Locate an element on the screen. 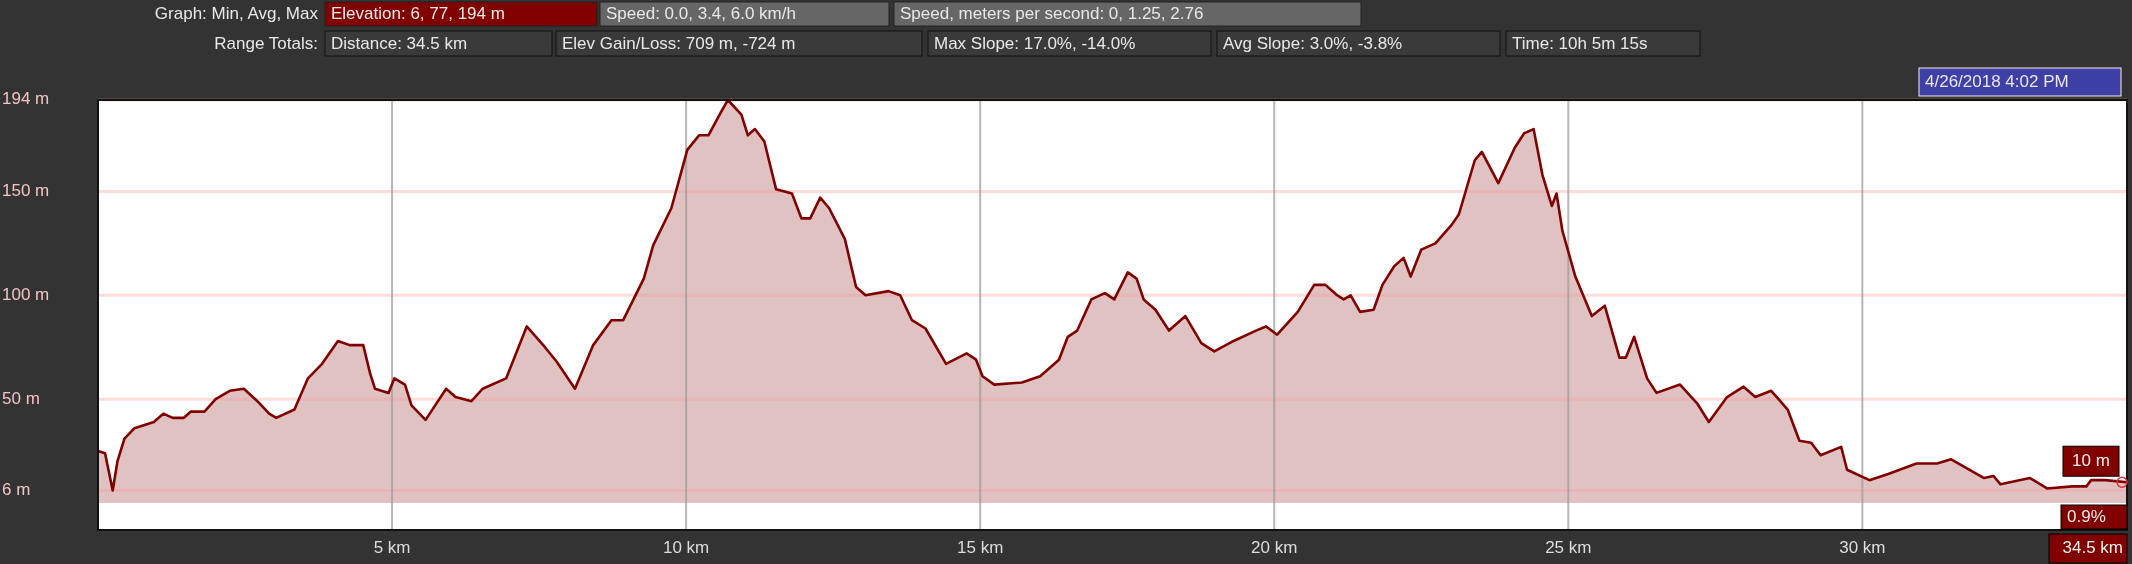 This screenshot has width=2132, height=564. text: Speed: 0.0, 3.4, 6.0 km/h is located at coordinates (701, 14).